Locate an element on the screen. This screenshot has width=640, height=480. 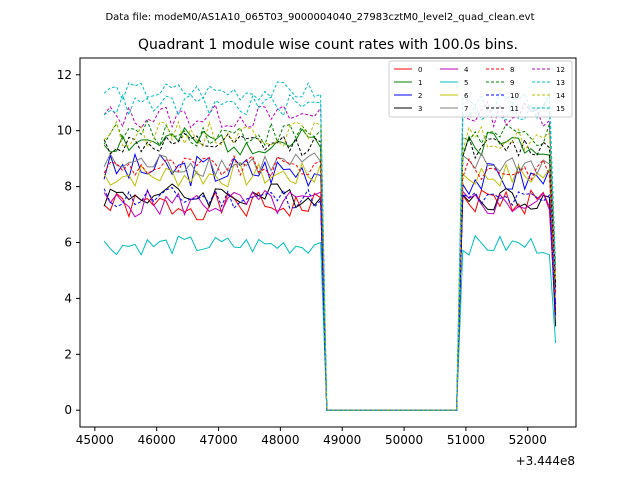
legend-label-12: 12 is located at coordinates (560, 70).